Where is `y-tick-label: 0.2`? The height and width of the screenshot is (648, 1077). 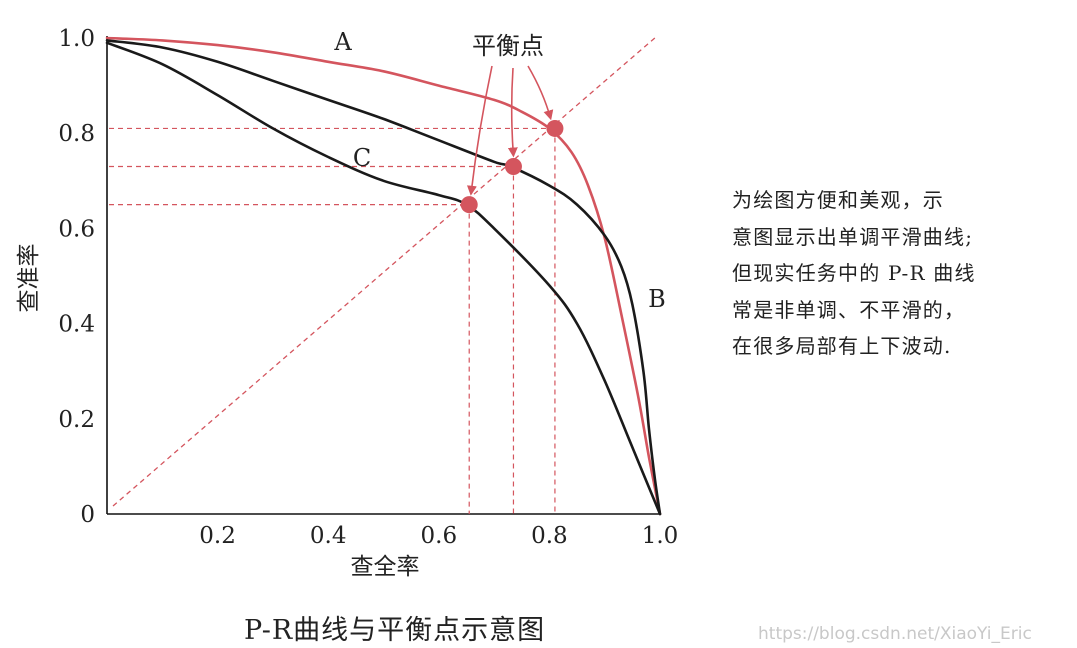 y-tick-label: 0.2 is located at coordinates (76, 420).